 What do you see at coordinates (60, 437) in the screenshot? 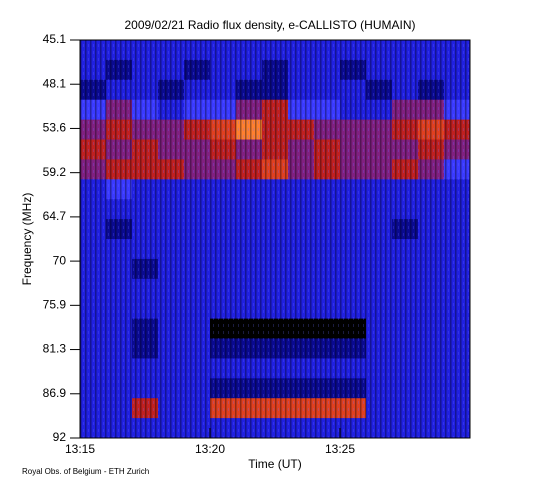
I see `y-tick-label: 92` at bounding box center [60, 437].